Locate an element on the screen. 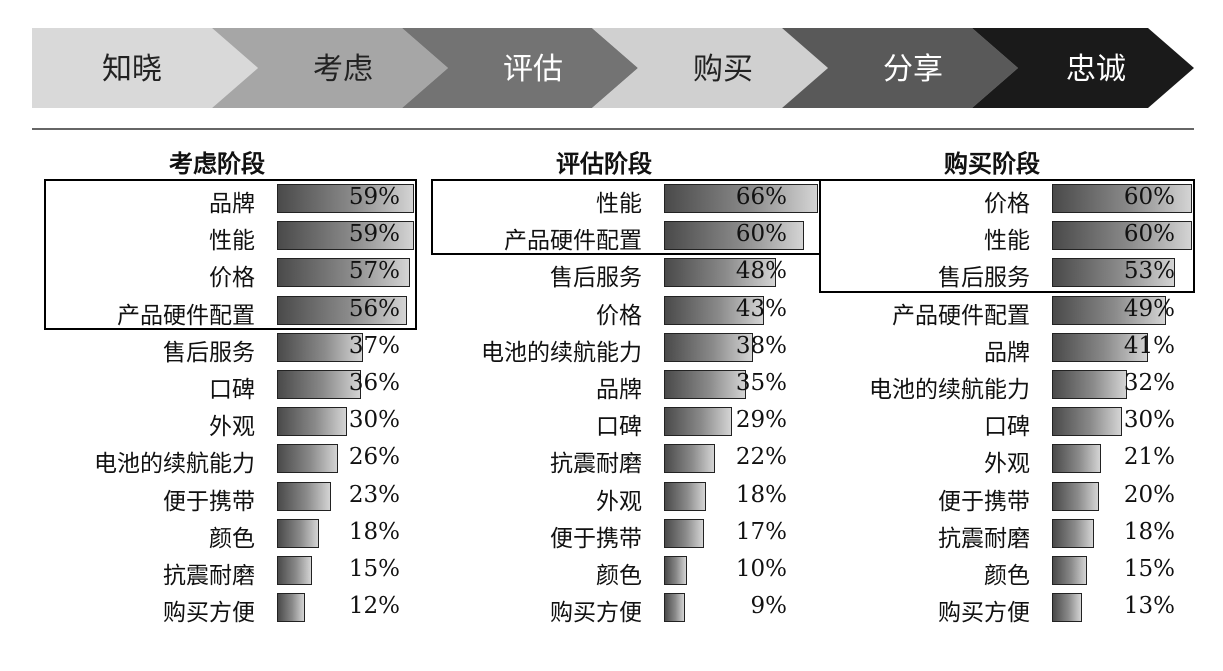 The height and width of the screenshot is (671, 1223). bar-row: 性能 60% is located at coordinates (993, 235).